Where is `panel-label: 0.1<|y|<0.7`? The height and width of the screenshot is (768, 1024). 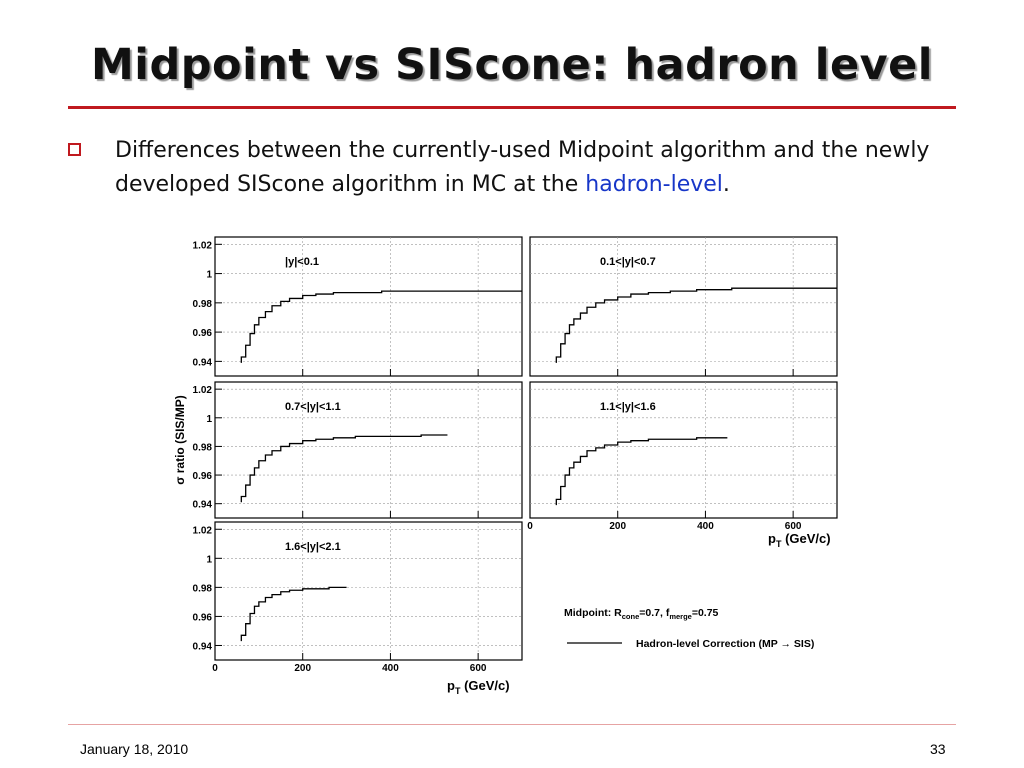 panel-label: 0.1<|y|<0.7 is located at coordinates (628, 262).